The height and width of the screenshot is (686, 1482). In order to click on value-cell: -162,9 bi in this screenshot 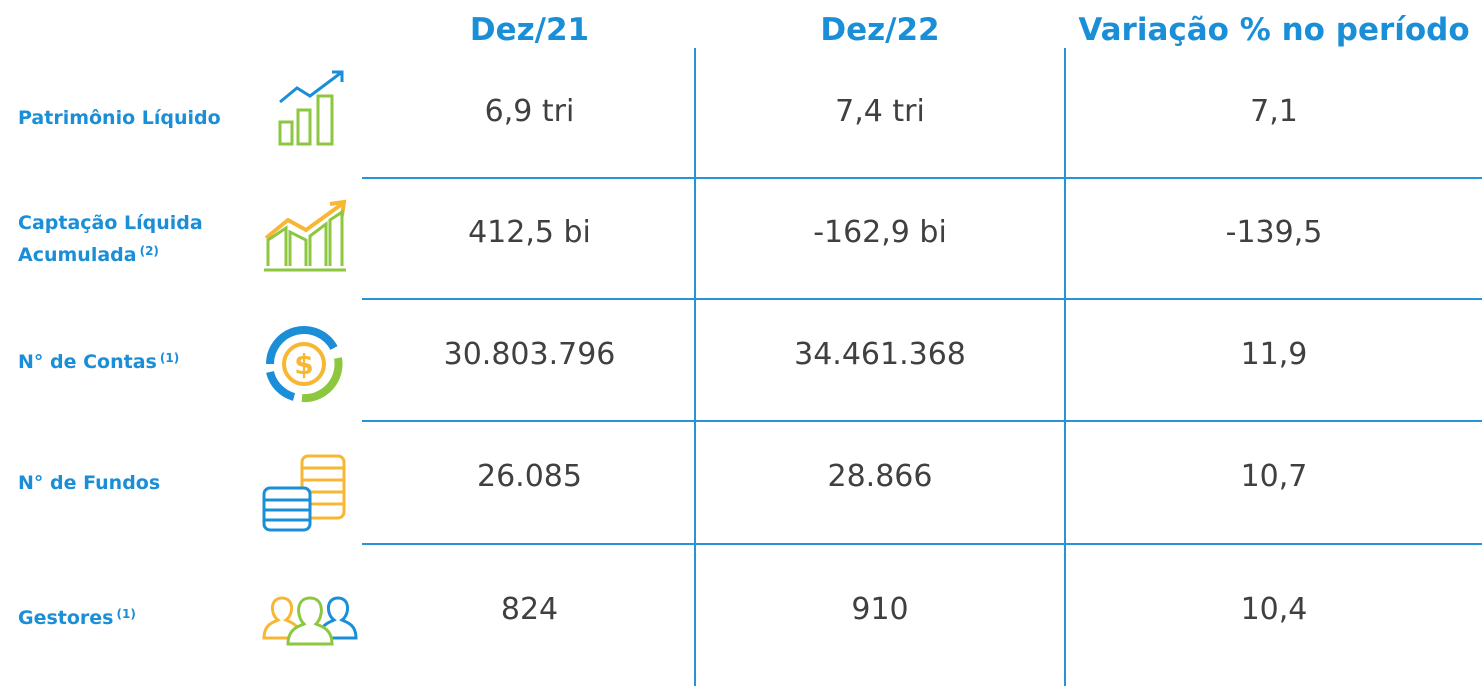, I will do `click(880, 232)`.